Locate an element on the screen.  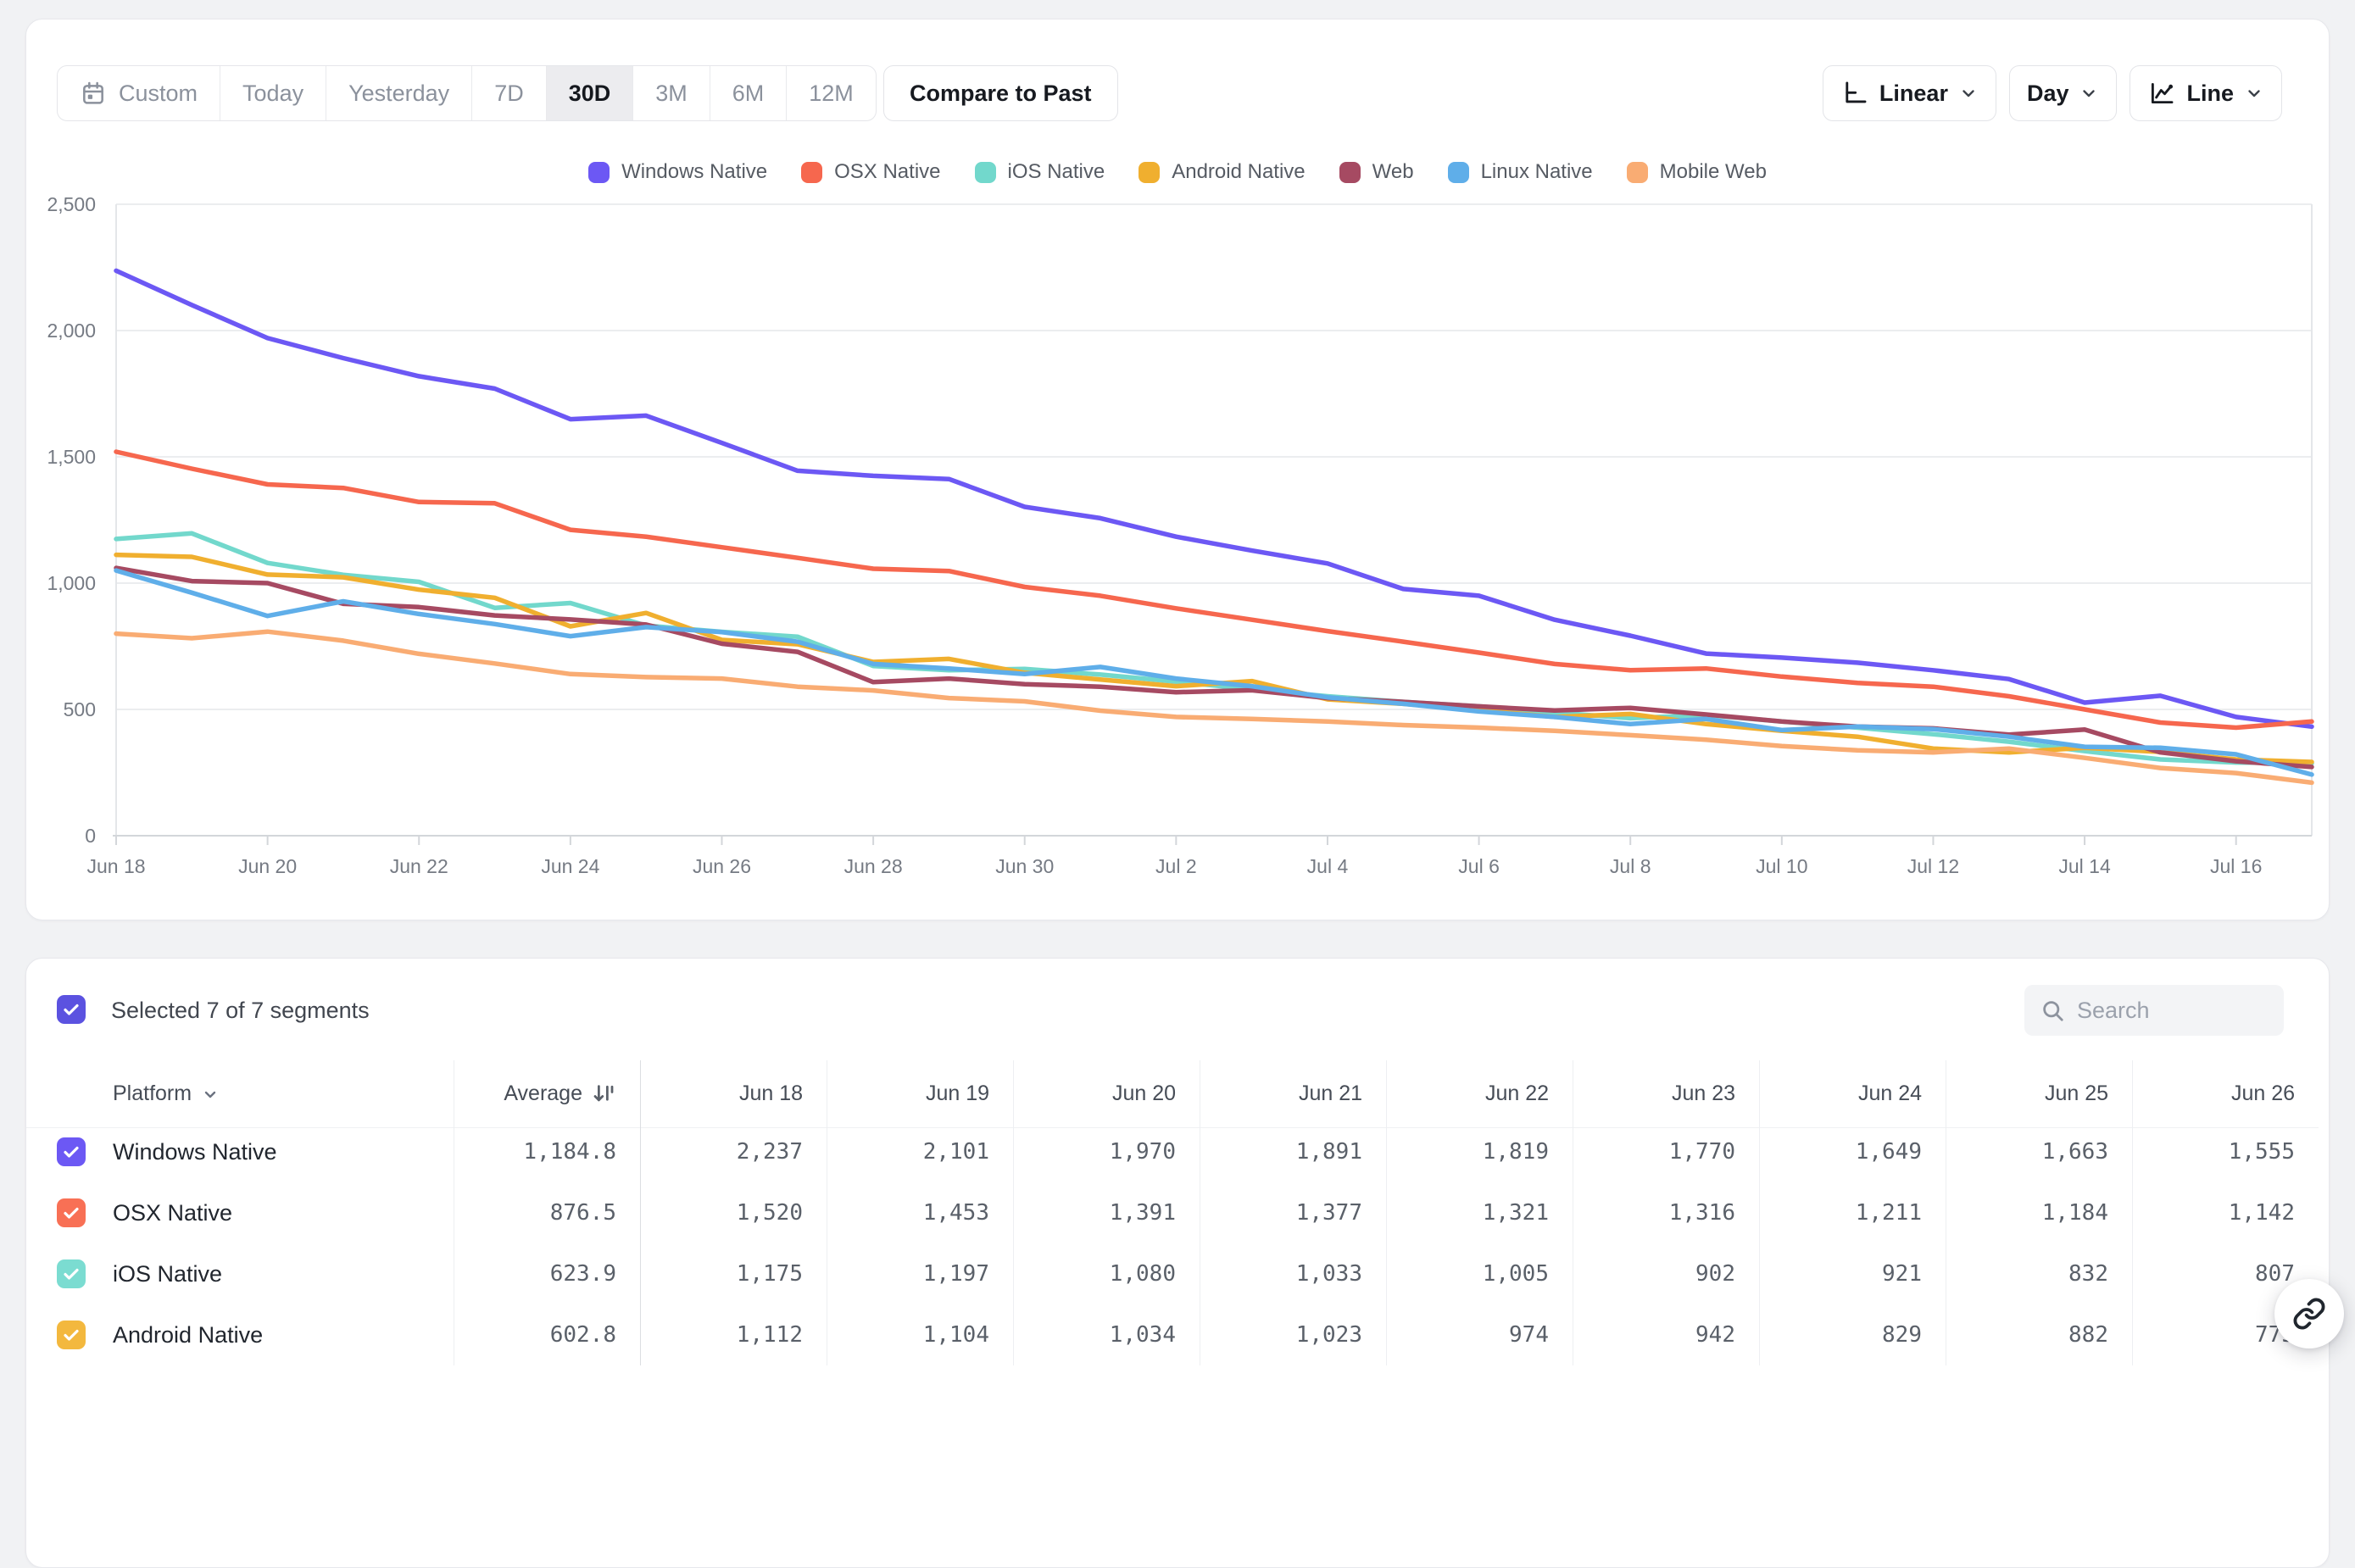
table-cell-ios-native-jun-22: 1,005 is located at coordinates (1480, 1273).